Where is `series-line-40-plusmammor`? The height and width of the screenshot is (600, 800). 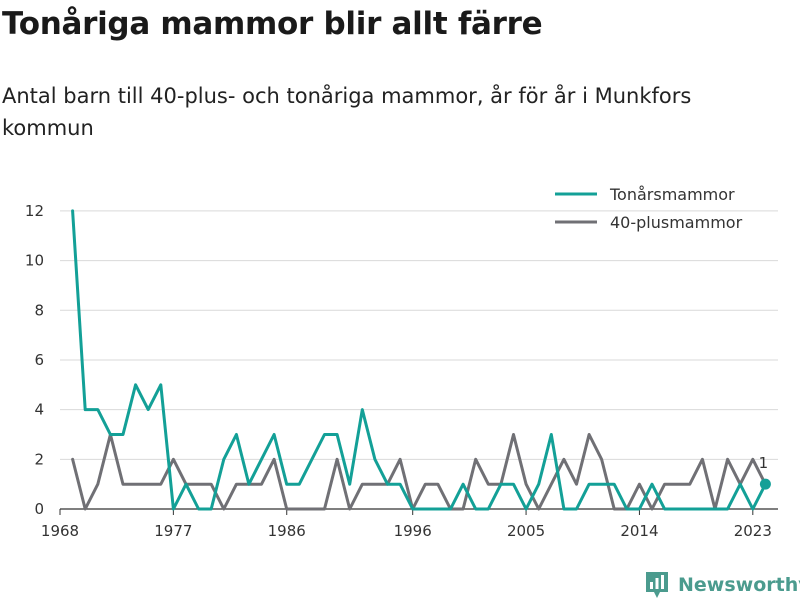 series-line-40-plusmammor is located at coordinates (419, 472).